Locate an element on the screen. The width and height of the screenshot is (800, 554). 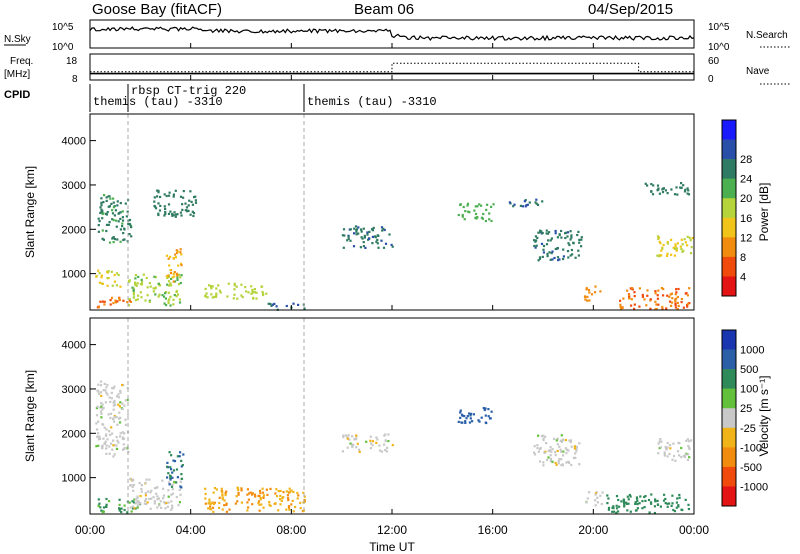
nsearch-tick-top: 10^5 is located at coordinates (719, 27).